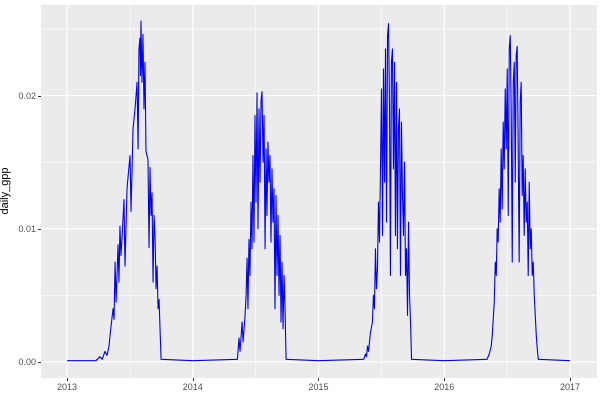  What do you see at coordinates (318, 387) in the screenshot?
I see `x-tick-label: 2015` at bounding box center [318, 387].